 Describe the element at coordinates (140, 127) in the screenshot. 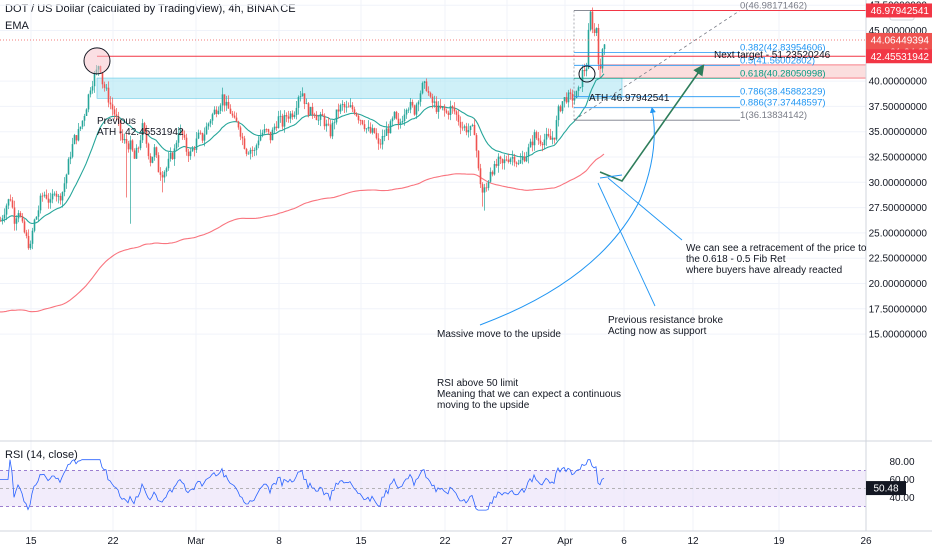

I see `annotation-previous-ath: Previous ATH - 42.45531942` at that location.